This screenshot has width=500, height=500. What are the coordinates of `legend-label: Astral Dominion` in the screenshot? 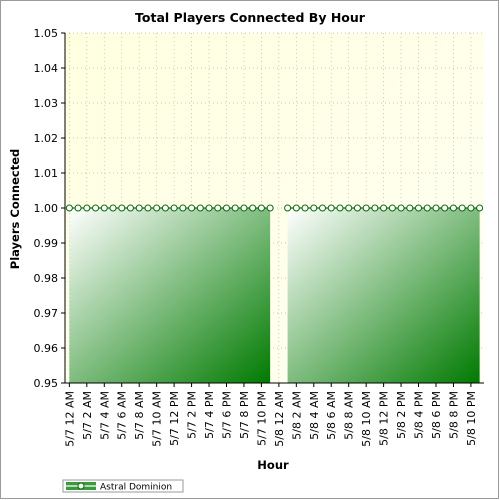 It's located at (136, 488).